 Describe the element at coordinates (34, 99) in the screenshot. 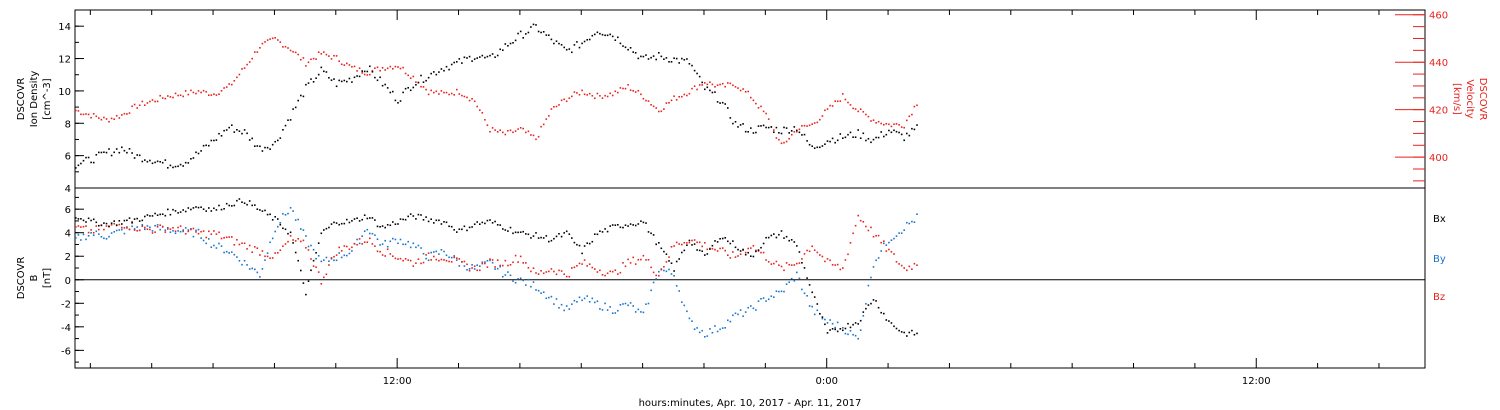

I see `density-axis-label-line: Ion Density` at that location.